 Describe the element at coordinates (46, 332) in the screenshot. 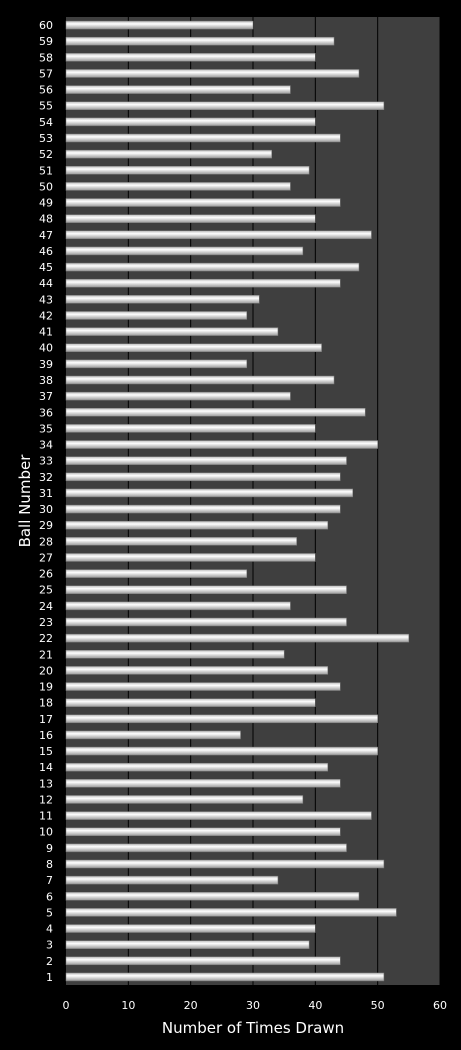

I see `y-tick-label: 41` at that location.